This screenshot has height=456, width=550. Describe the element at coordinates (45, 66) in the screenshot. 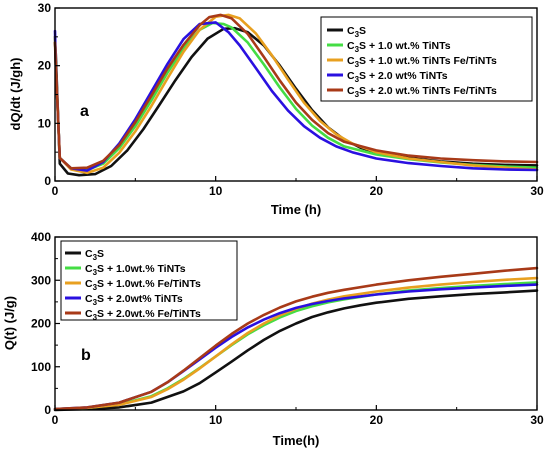

I see `panel-a-ytick-label-2: 20` at that location.